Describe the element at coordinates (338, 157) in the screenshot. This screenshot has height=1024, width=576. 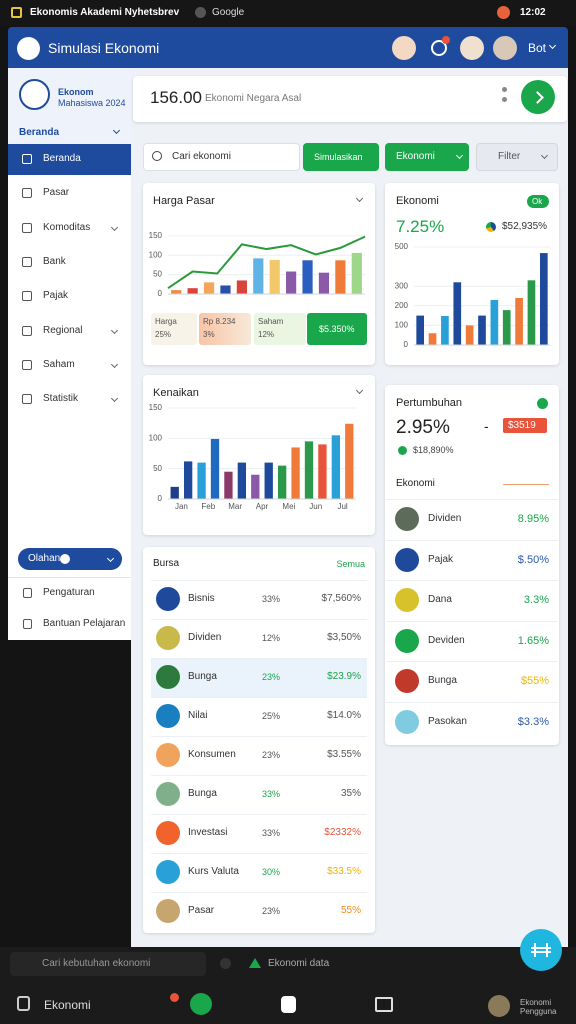
I see `primary-label: Simulasikan` at that location.